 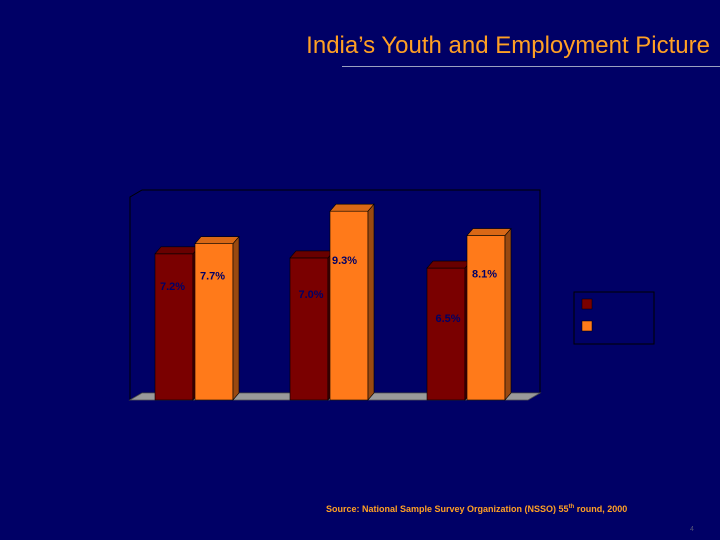 I want to click on legend-swatch-urban, so click(x=587, y=326).